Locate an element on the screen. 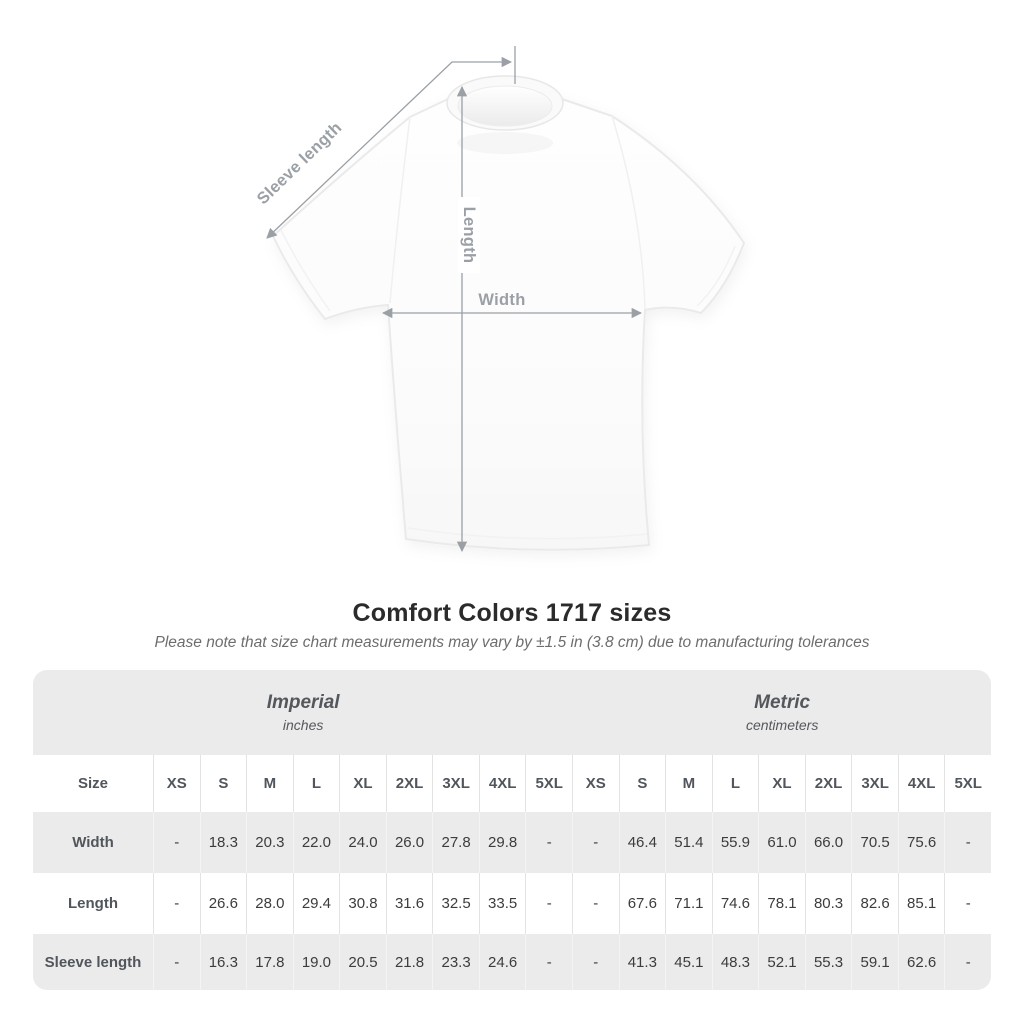 The image size is (1024, 1024). metric-header: Metric centimeters is located at coordinates (782, 712).